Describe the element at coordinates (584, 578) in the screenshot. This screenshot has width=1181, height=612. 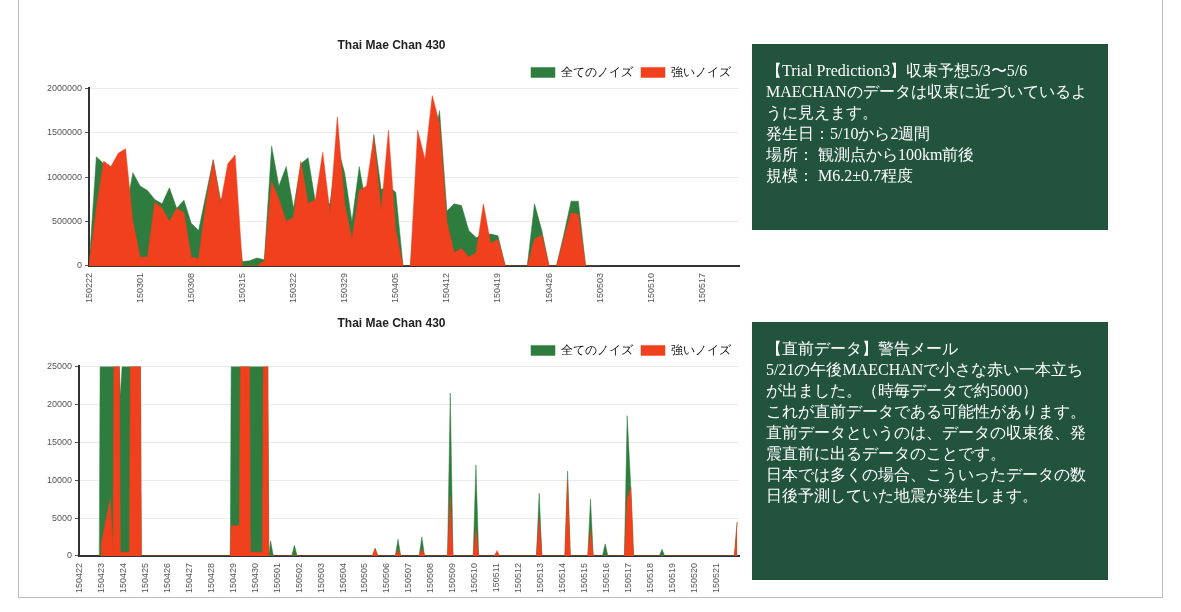
I see `x-tick-label: 150515` at that location.